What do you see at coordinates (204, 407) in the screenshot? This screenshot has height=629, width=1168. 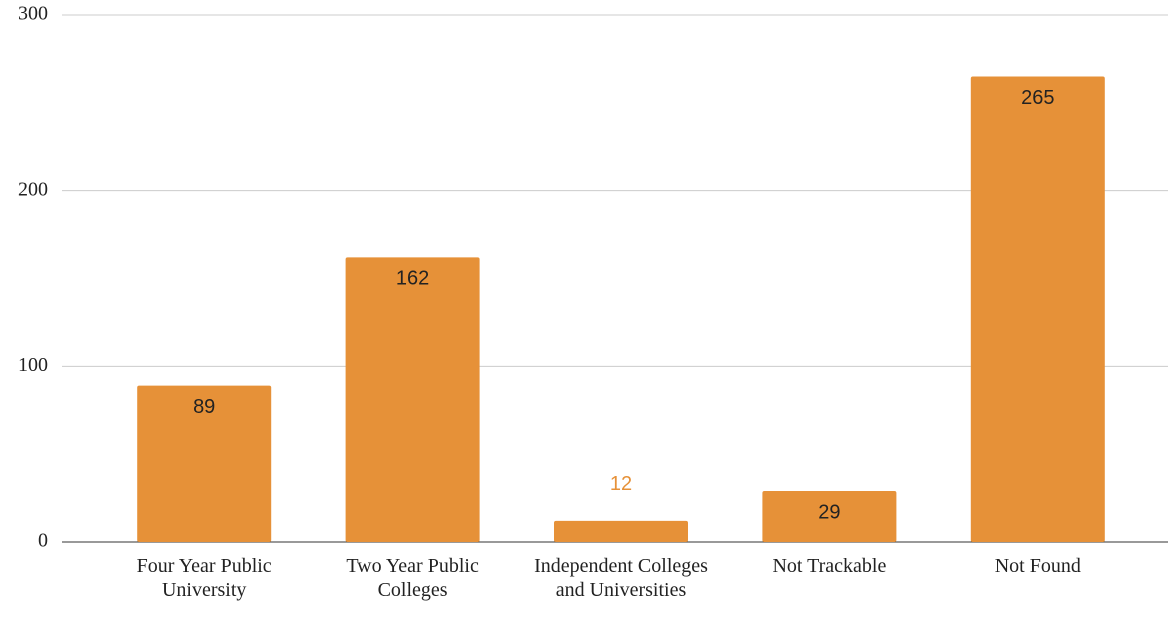 I see `value-label: 89` at bounding box center [204, 407].